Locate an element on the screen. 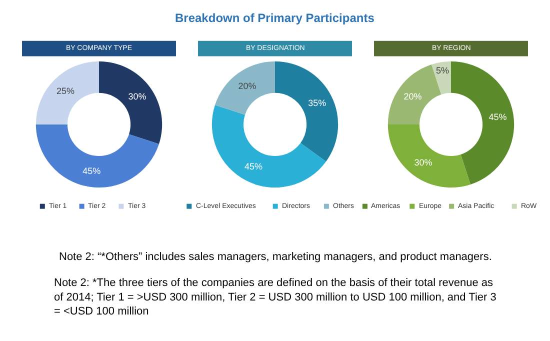  data-label: 25% is located at coordinates (65, 91).